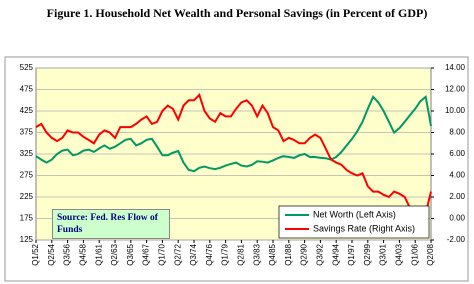 This screenshot has width=474, height=284. Describe the element at coordinates (27, 67) in the screenshot. I see `y-tick-label: 525` at that location.